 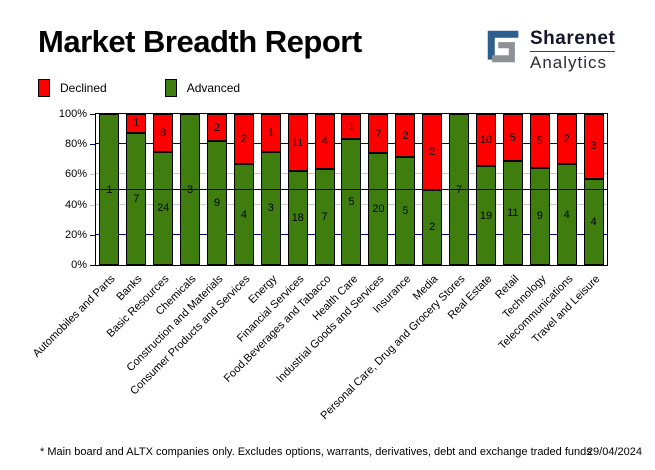 I want to click on bar-slot: 3, so click(x=190, y=189).